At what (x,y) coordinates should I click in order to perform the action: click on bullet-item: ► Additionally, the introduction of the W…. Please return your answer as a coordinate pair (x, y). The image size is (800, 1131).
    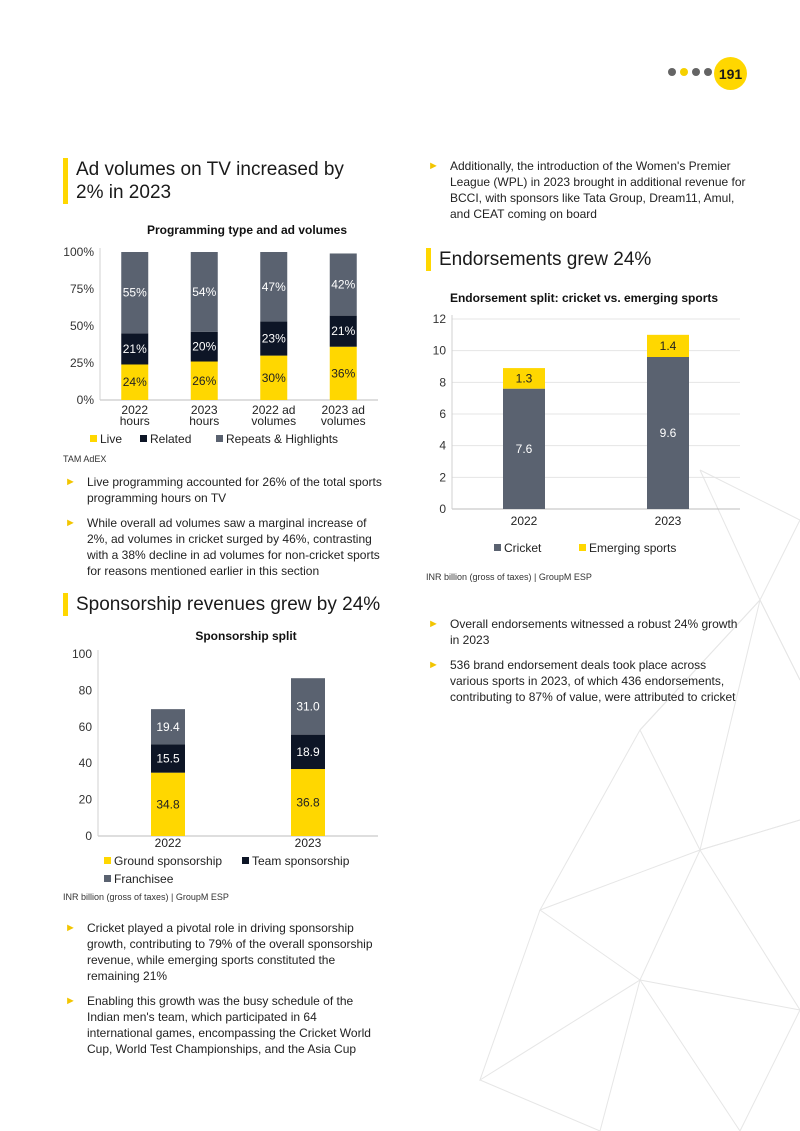
    Looking at the image, I should click on (586, 190).